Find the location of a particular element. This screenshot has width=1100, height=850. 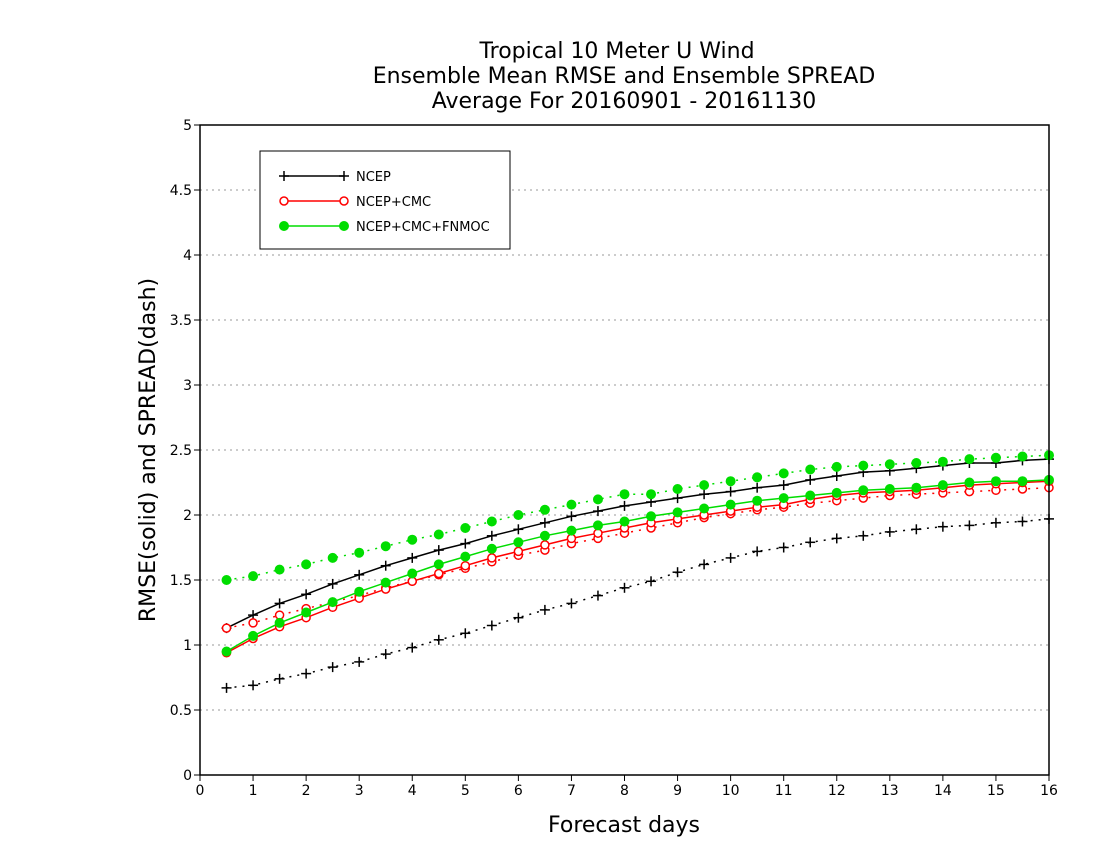

legend-item: NCEP+CMC+FNMOC is located at coordinates (384, 227).